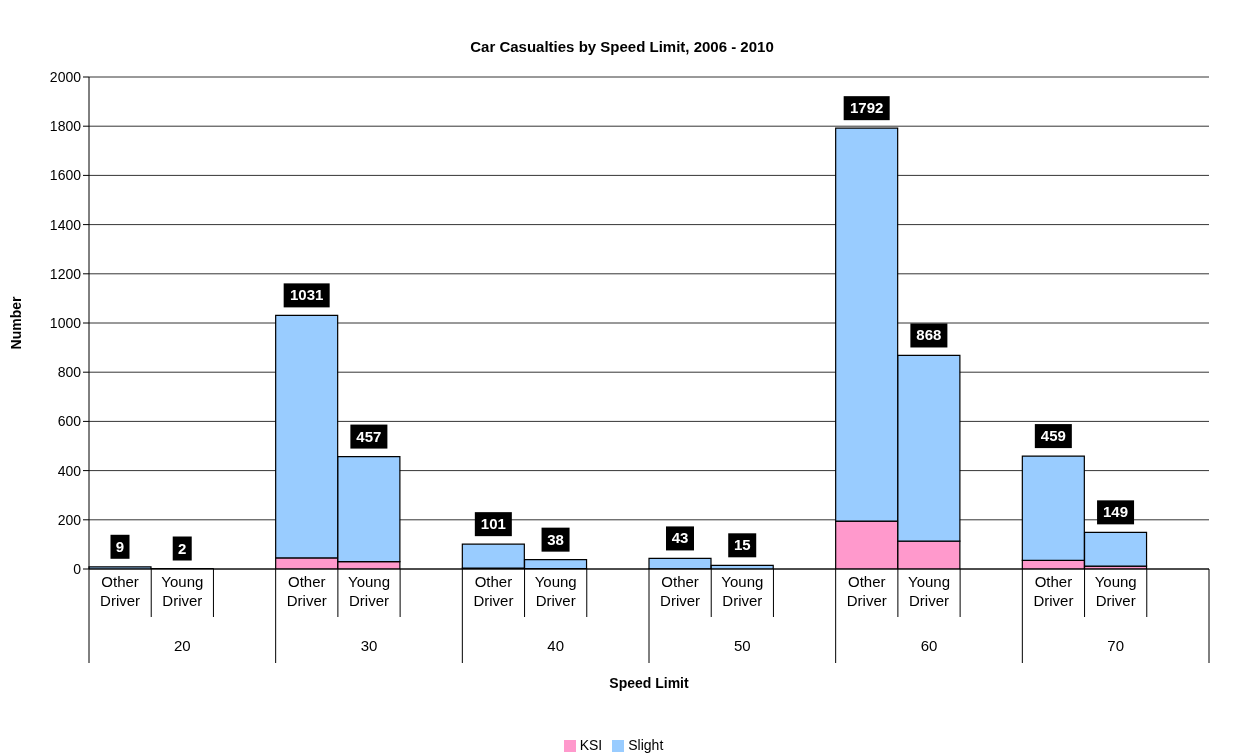 This screenshot has height=753, width=1244. Describe the element at coordinates (65, 322) in the screenshot. I see `y-tick-label: 1000` at that location.